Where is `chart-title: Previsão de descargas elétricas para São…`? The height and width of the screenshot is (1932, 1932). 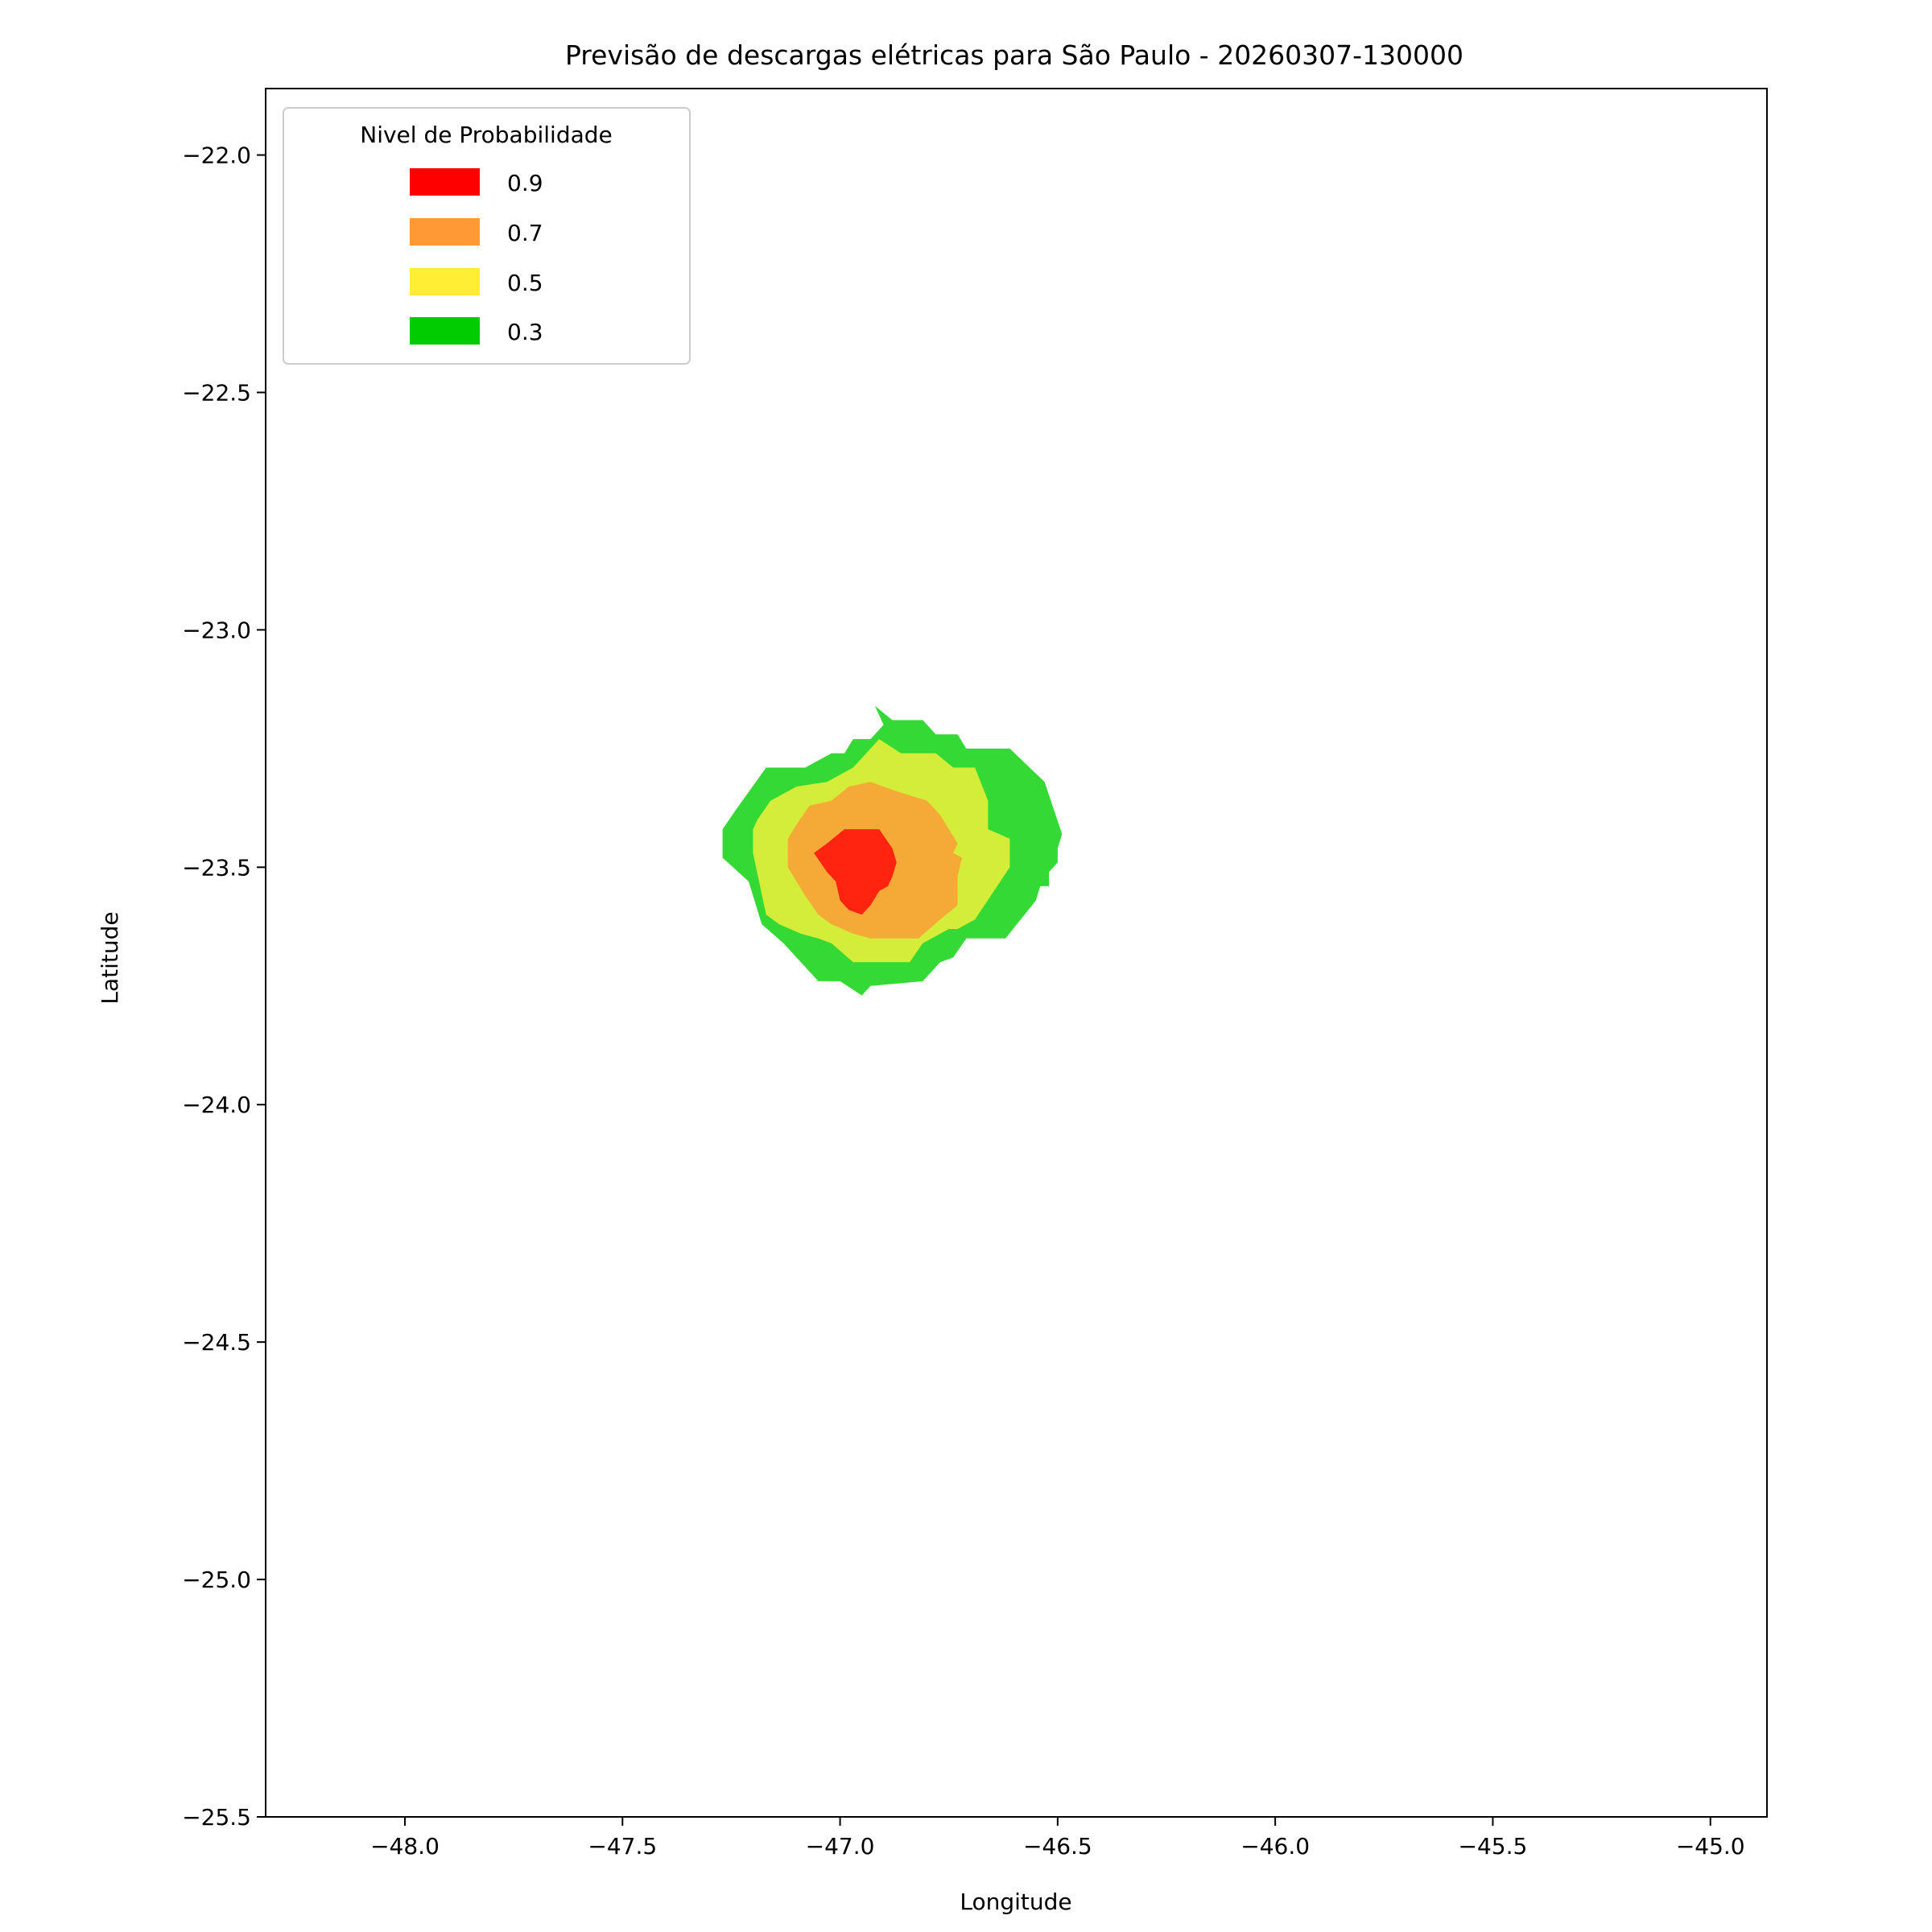
chart-title: Previsão de descargas elétricas para São… is located at coordinates (1014, 55).